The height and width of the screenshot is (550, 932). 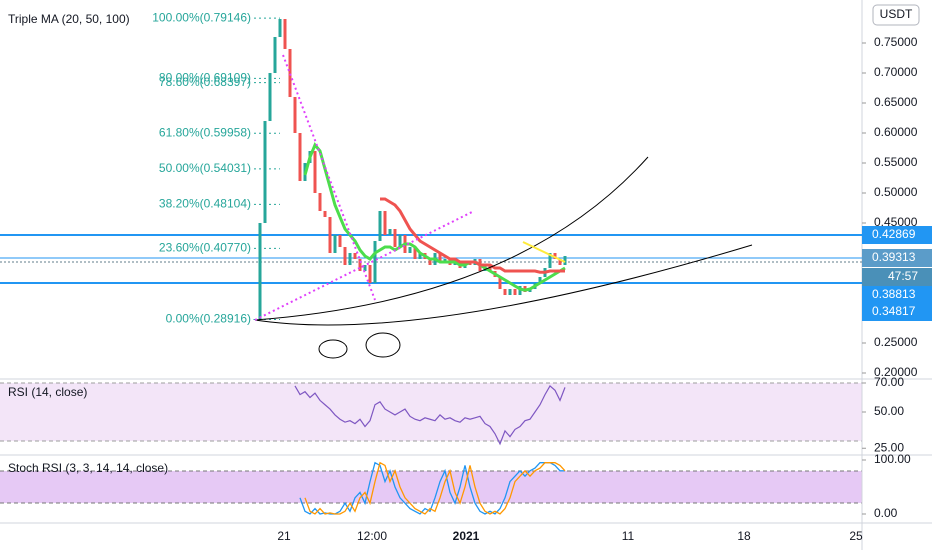 What do you see at coordinates (205, 204) in the screenshot?
I see `fib-label: 38.20%(0.48104)` at bounding box center [205, 204].